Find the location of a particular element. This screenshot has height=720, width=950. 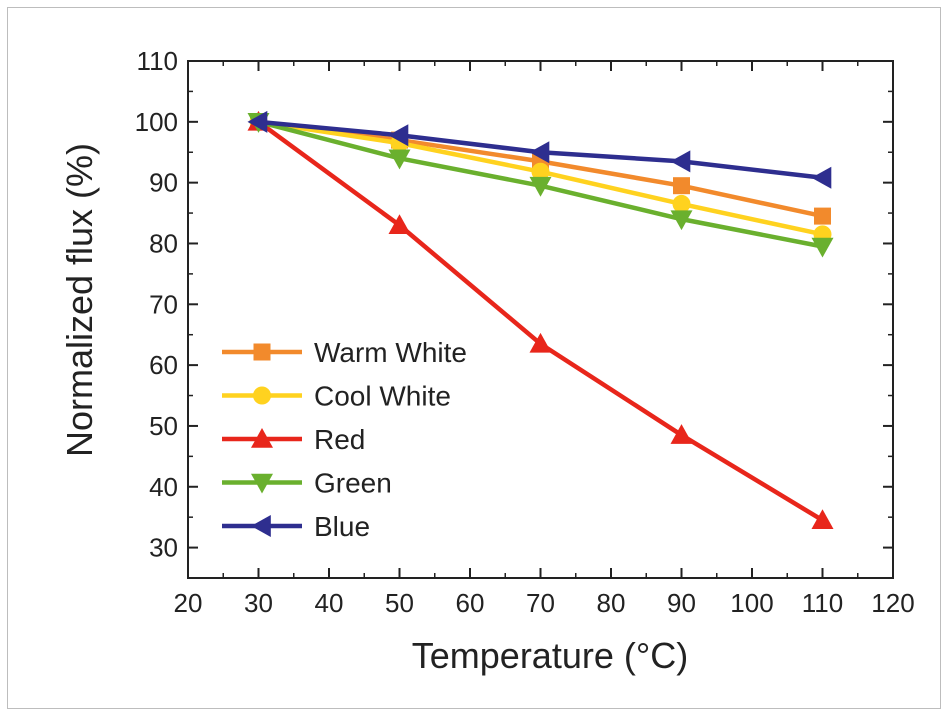

x-tick-label: 60 is located at coordinates (470, 603).